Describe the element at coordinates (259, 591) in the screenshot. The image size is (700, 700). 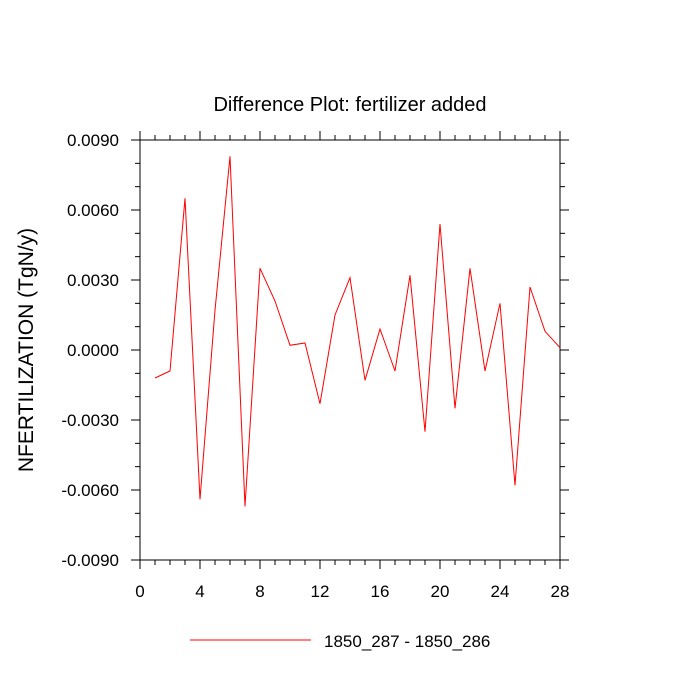
I see `x-tick-label: 8` at that location.